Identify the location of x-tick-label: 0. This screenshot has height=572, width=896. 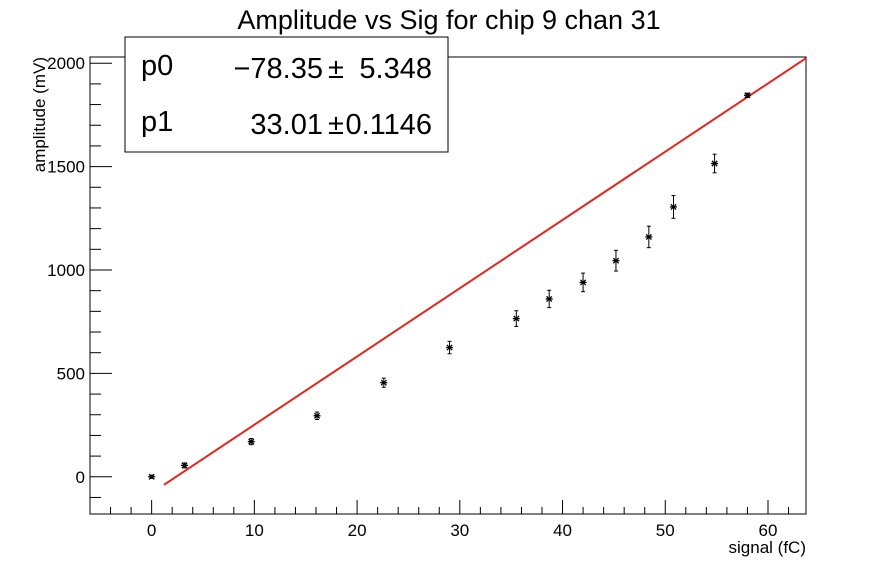
(151, 530).